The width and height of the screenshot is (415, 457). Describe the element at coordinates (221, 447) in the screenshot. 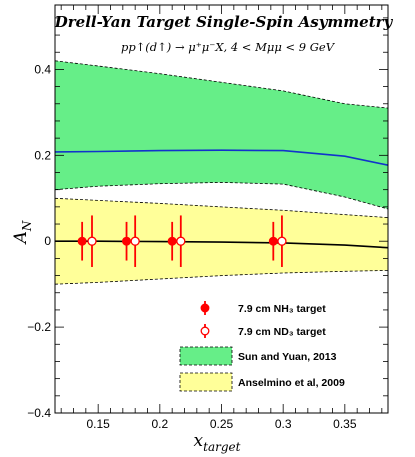

I see `x-axis-label-subscript: target` at that location.